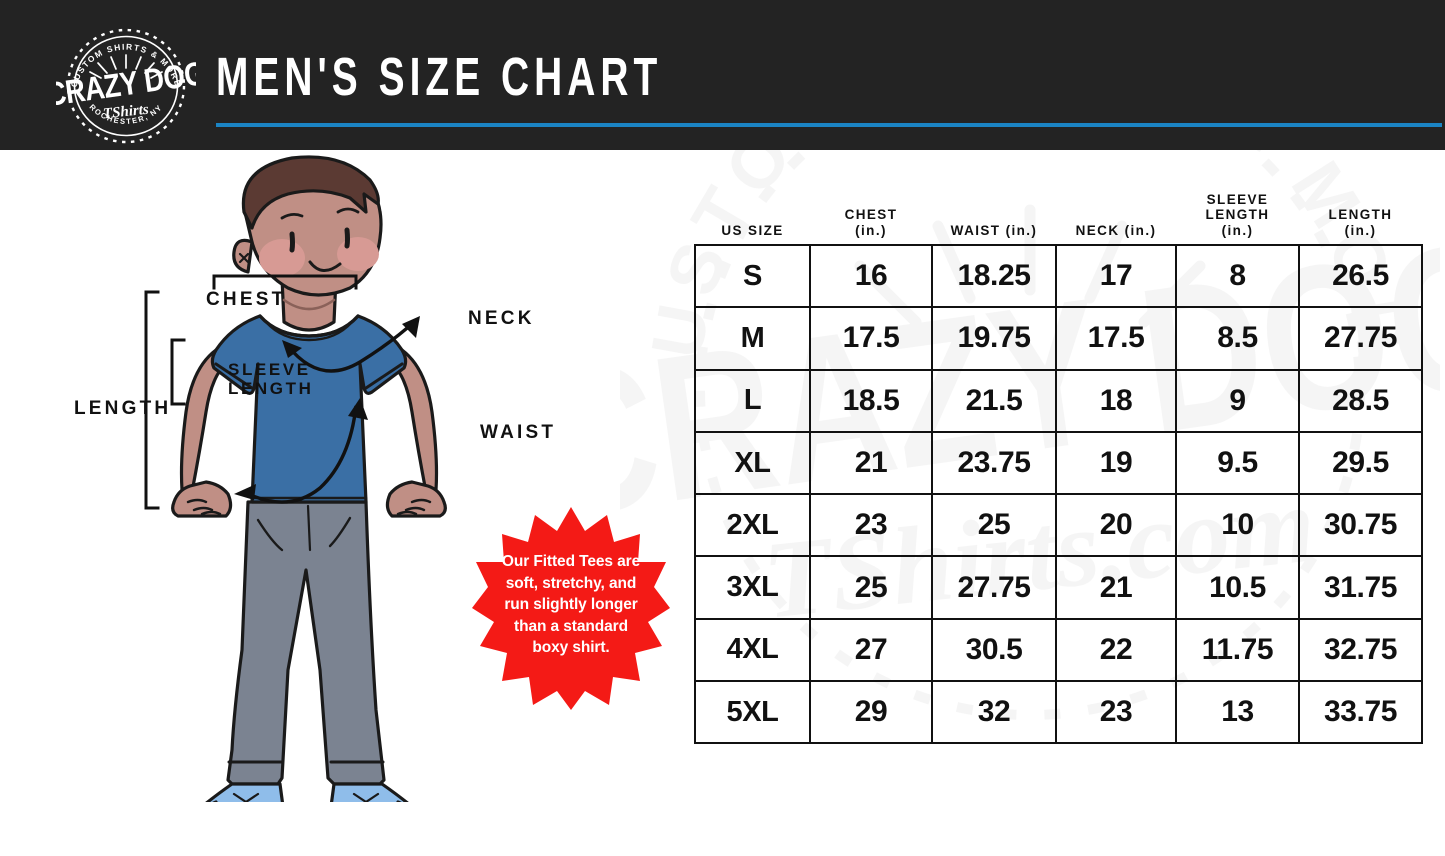 The height and width of the screenshot is (856, 1445). What do you see at coordinates (994, 525) in the screenshot?
I see `cell-waist: 25` at bounding box center [994, 525].